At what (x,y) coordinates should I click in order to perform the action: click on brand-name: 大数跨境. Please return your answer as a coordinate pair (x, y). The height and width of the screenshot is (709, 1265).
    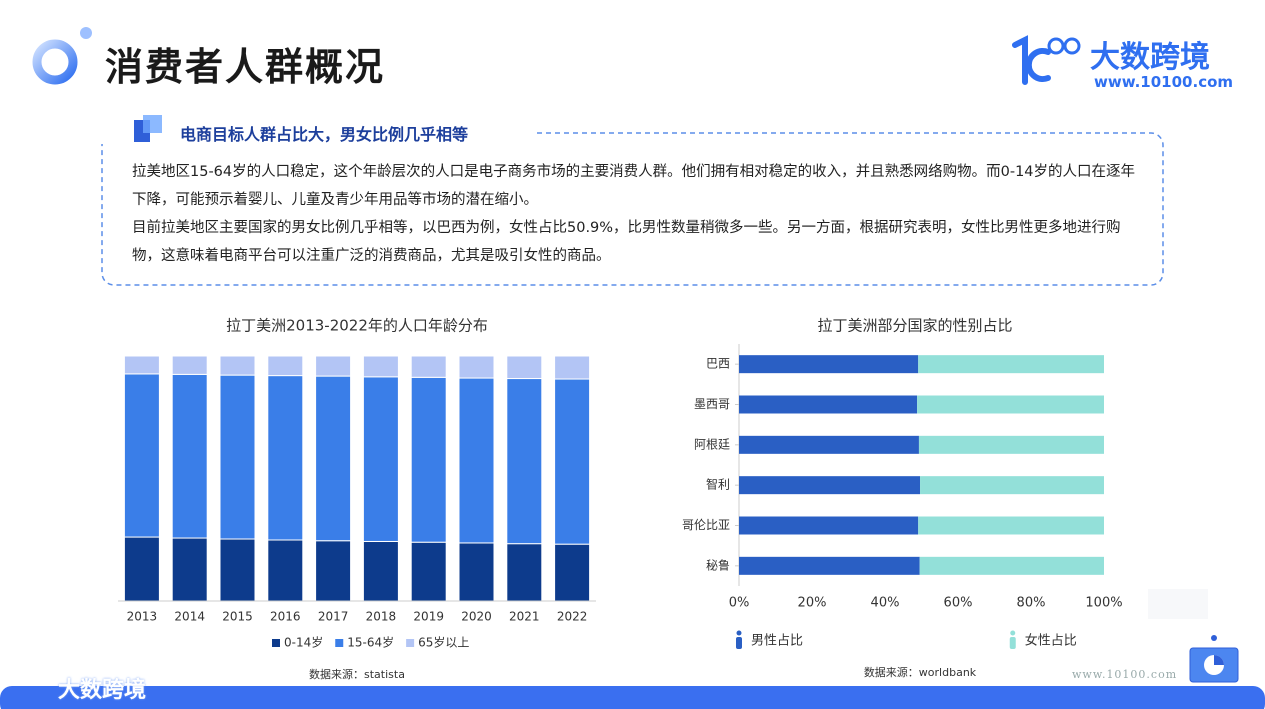
    Looking at the image, I should click on (1150, 57).